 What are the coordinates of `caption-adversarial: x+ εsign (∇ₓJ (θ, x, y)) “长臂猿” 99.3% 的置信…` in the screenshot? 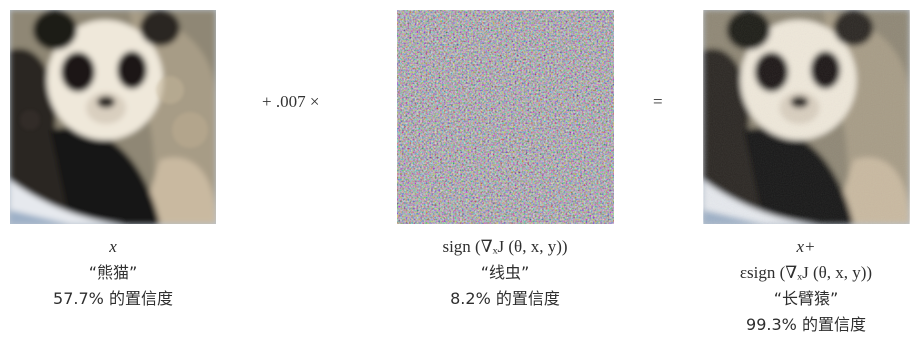 It's located at (804, 286).